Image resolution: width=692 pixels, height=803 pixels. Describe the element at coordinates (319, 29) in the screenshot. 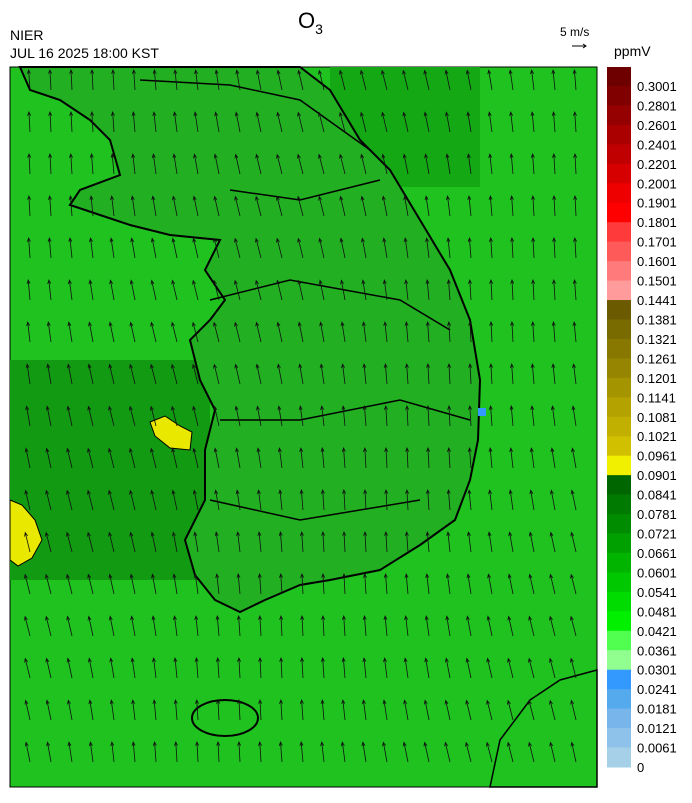

I see `title-subscript: 3` at that location.